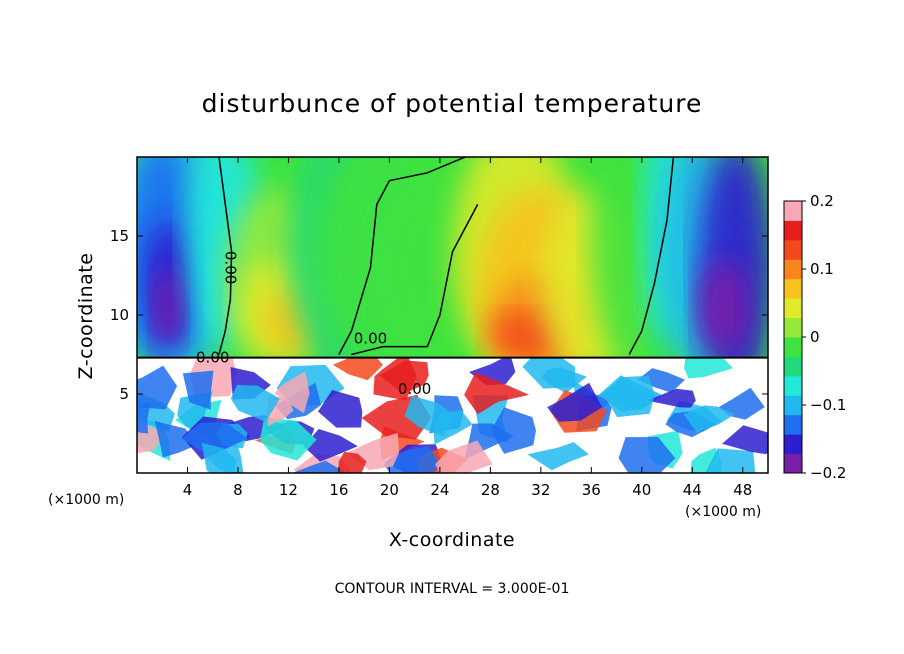 The image size is (904, 654). Describe the element at coordinates (439, 490) in the screenshot. I see `x-tick-label-5: 24` at that location.